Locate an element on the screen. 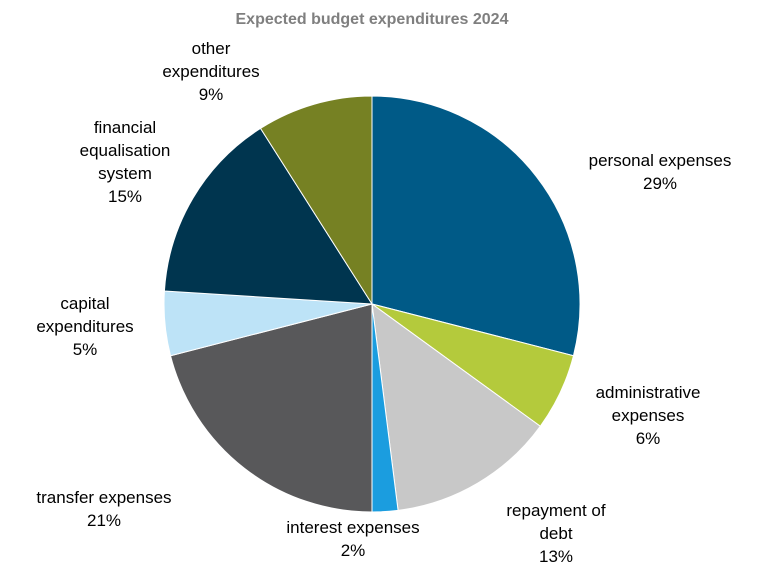 This screenshot has height=564, width=761. slice-label: other expenditures 9% is located at coordinates (210, 71).